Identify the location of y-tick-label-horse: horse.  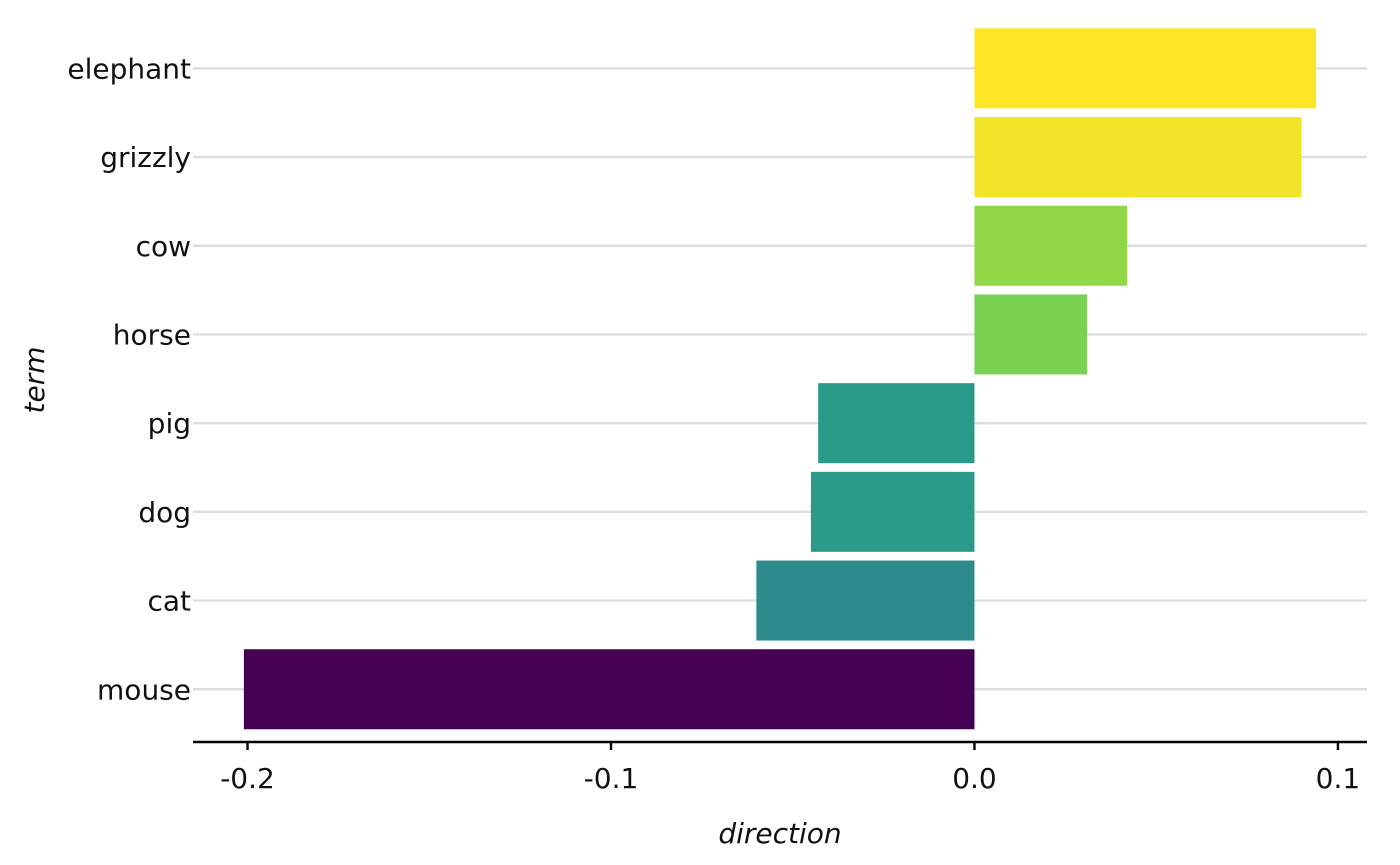
(152, 334).